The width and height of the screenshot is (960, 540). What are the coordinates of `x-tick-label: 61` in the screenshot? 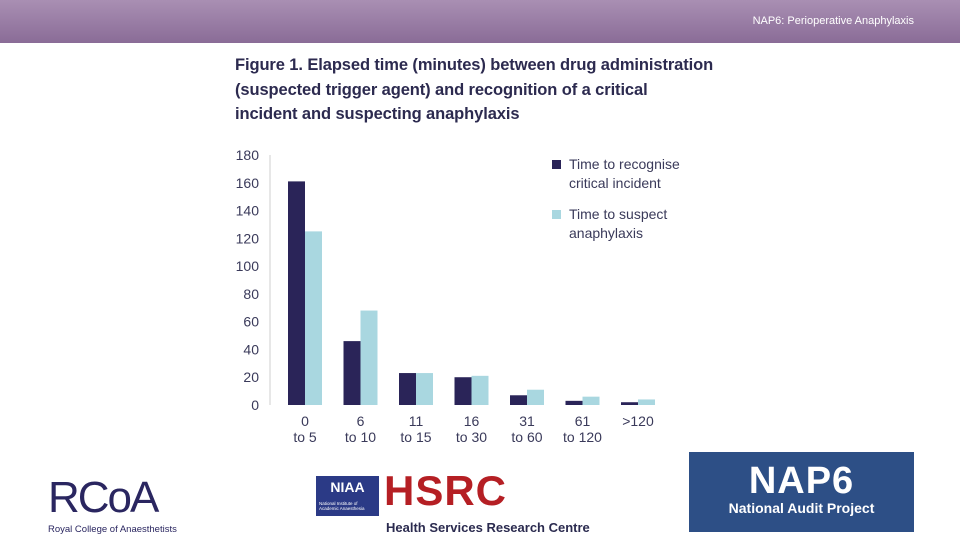 It's located at (583, 421).